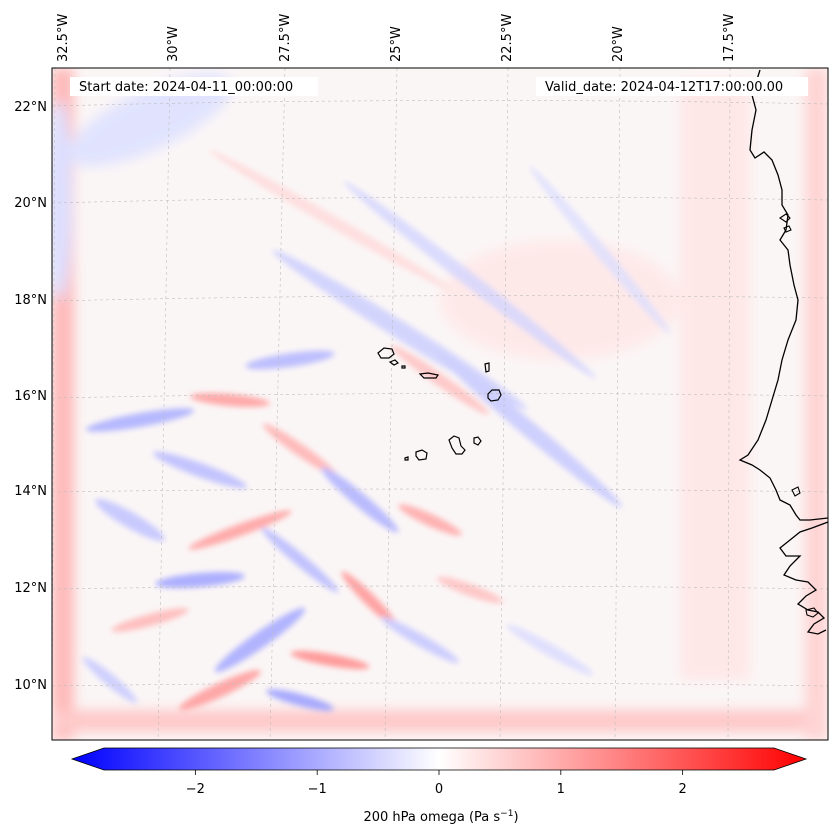 Image resolution: width=837 pixels, height=839 pixels. What do you see at coordinates (30, 588) in the screenshot?
I see `lat-label-12n: 12°N` at bounding box center [30, 588].